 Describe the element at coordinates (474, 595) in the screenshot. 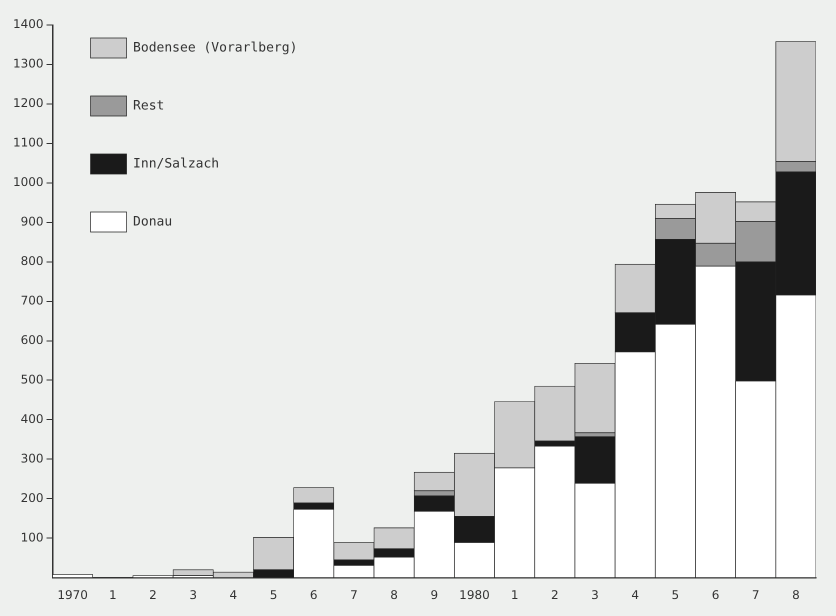

I see `x-tick-label: 1980` at that location.